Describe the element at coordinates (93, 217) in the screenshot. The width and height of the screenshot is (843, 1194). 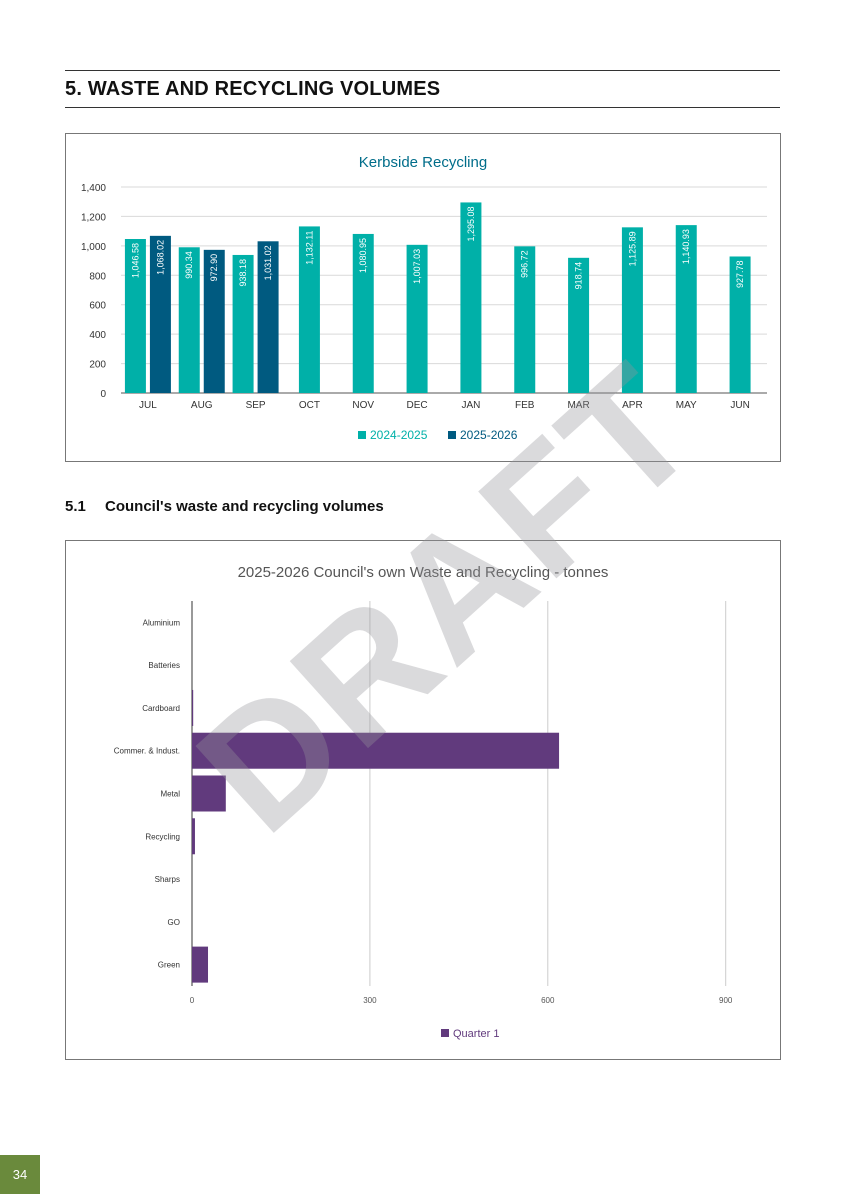
I see `y-tick-label: 1,200` at that location.